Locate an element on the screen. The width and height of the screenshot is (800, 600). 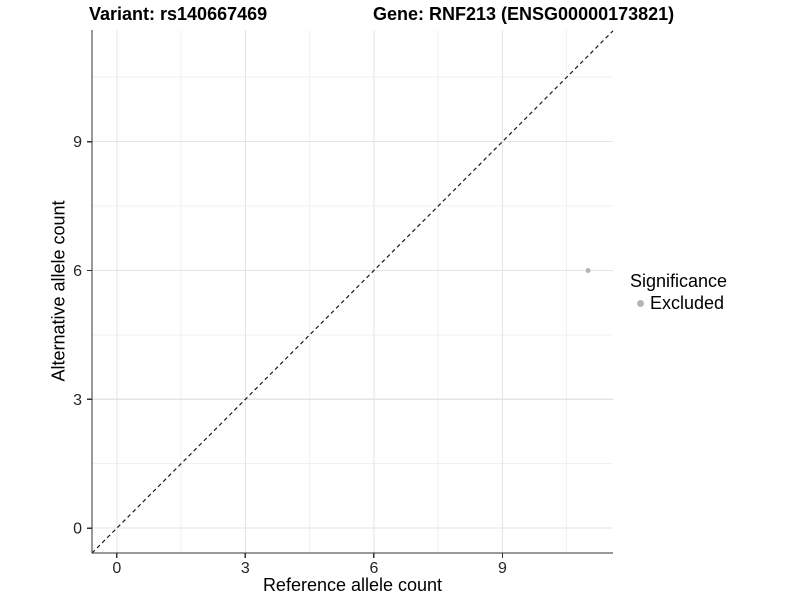
legend-entry-label: Excluded is located at coordinates (687, 303).